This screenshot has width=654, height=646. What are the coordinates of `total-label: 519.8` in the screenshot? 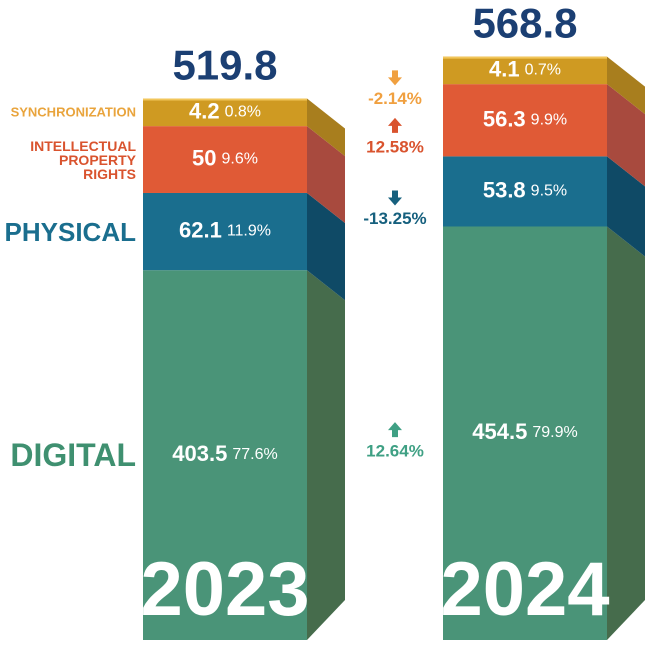 It's located at (224, 65).